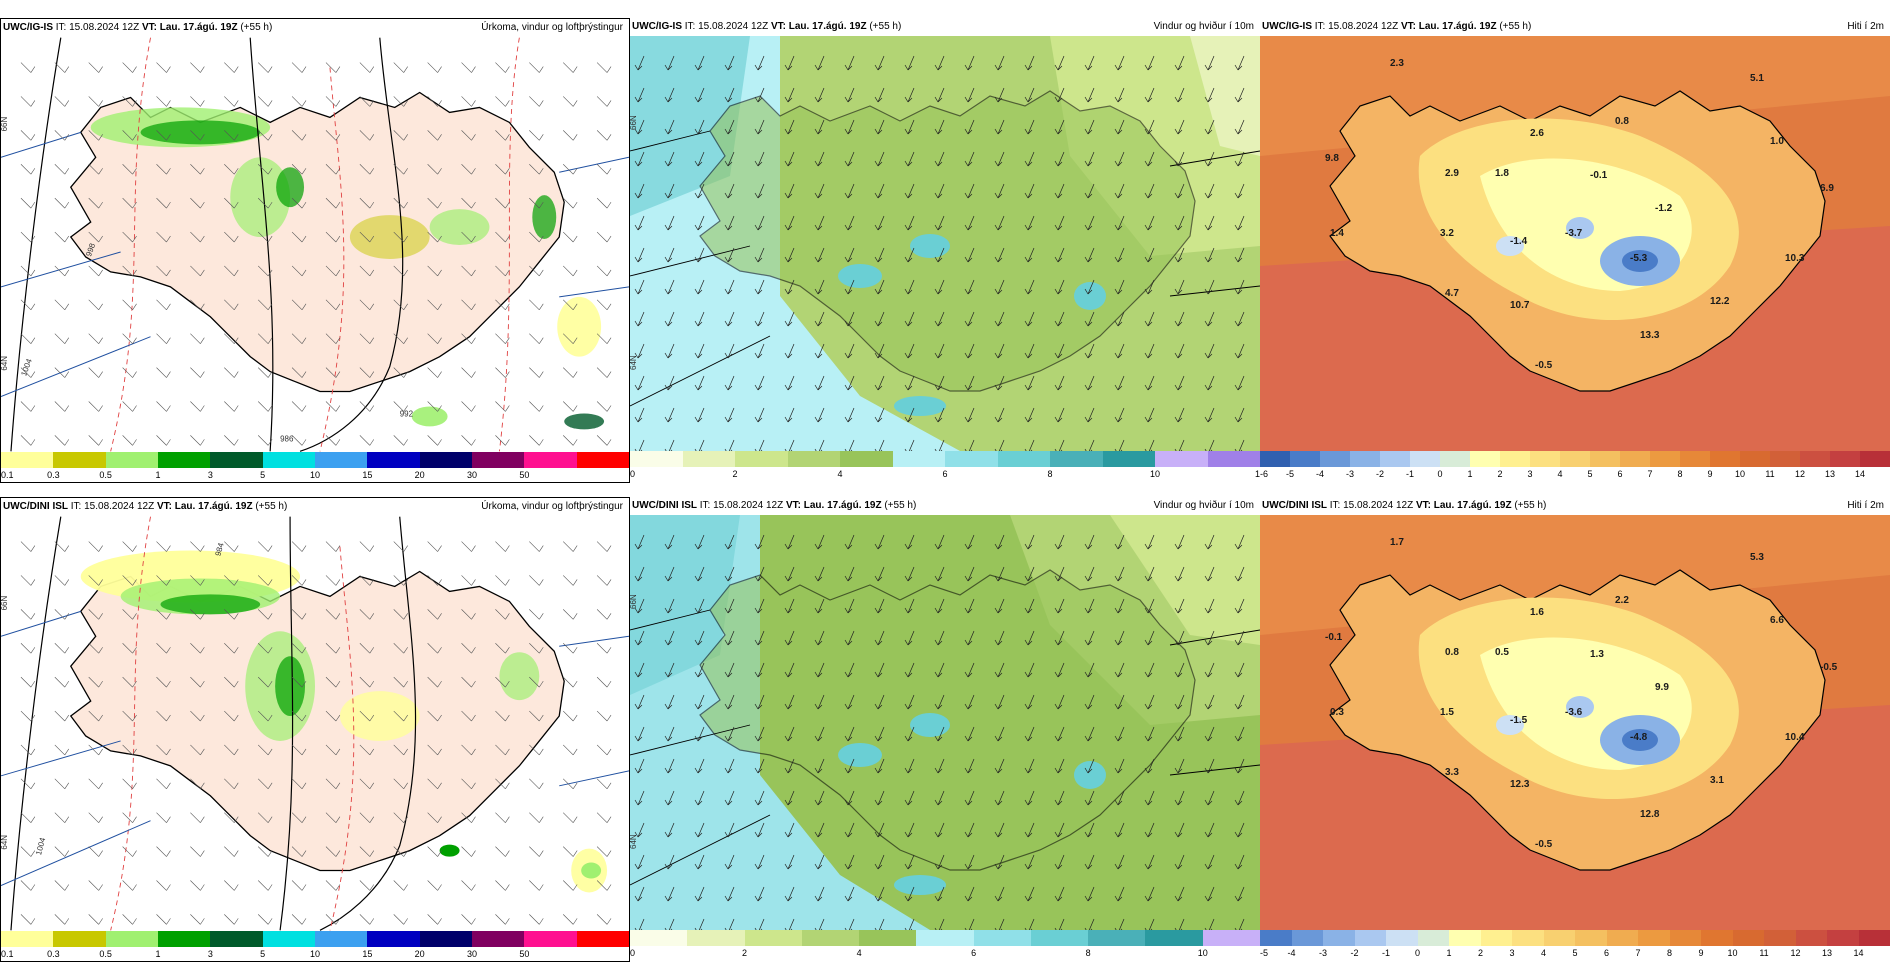 The height and width of the screenshot is (962, 1900). I want to click on lead-time: (+55 h), so click(256, 27).